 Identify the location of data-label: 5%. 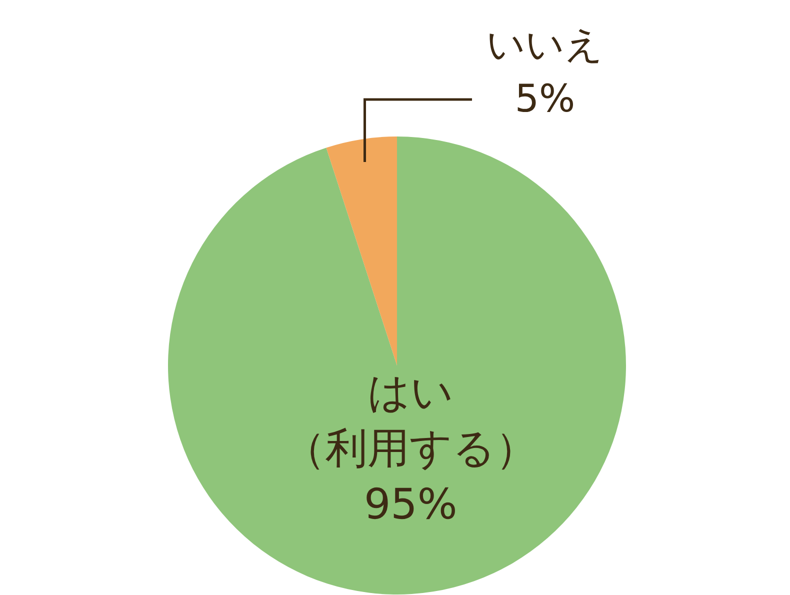
(545, 98).